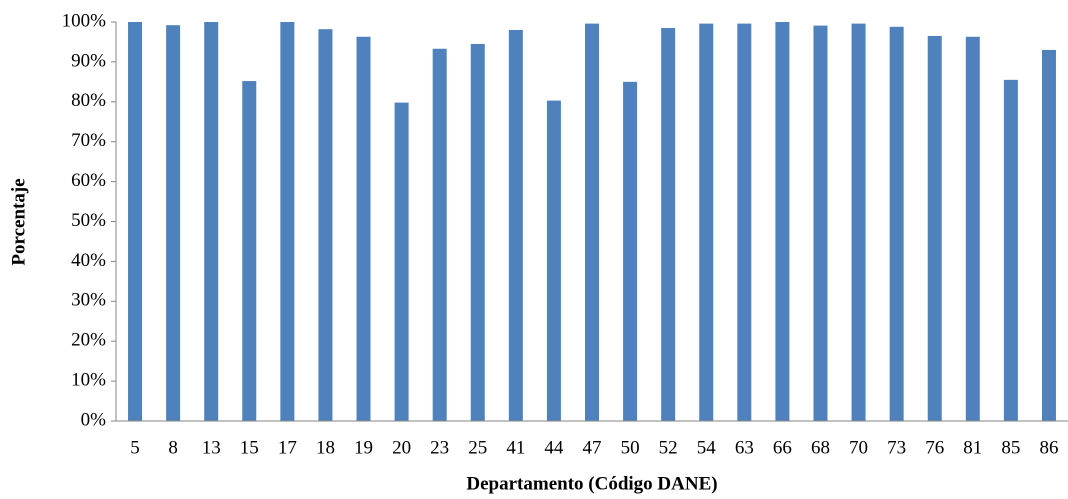 This screenshot has height=499, width=1068. Describe the element at coordinates (88, 60) in the screenshot. I see `y-tick-label: 90%` at that location.